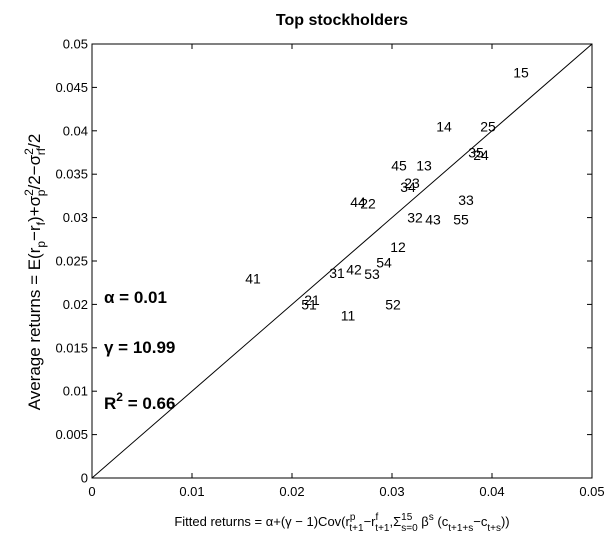 The image size is (610, 536). What do you see at coordinates (75, 44) in the screenshot?
I see `y-tick-label: 0.05` at bounding box center [75, 44].